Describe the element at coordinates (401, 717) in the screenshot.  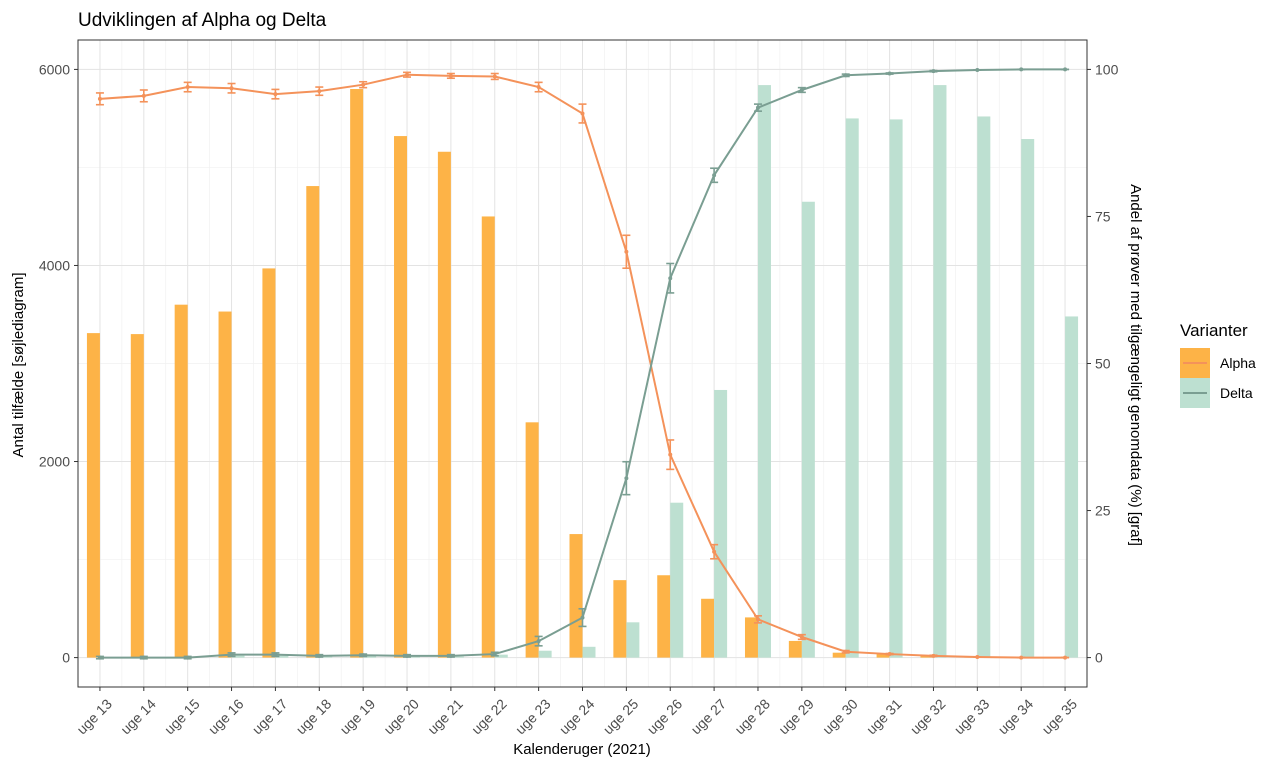
I see `x-tick-label: uge 20` at that location.